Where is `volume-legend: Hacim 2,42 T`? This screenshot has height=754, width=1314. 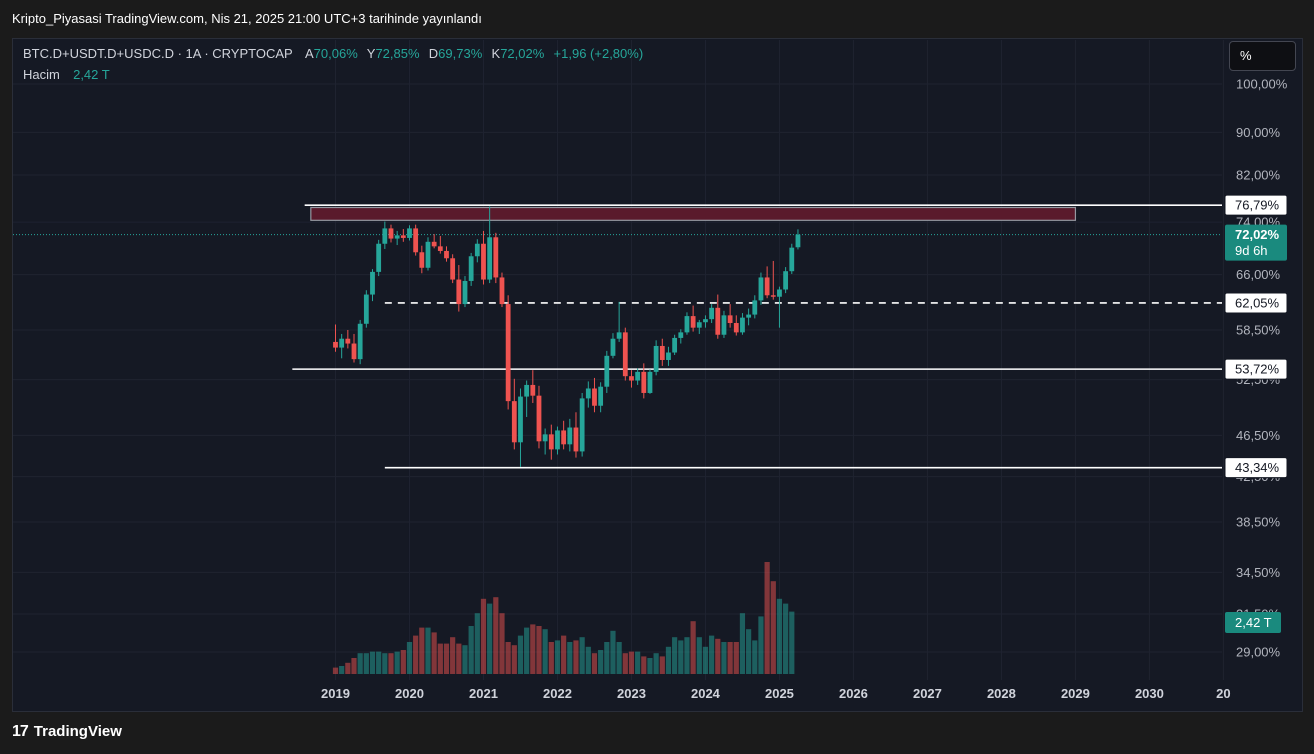 volume-legend: Hacim 2,42 T is located at coordinates (66, 74).